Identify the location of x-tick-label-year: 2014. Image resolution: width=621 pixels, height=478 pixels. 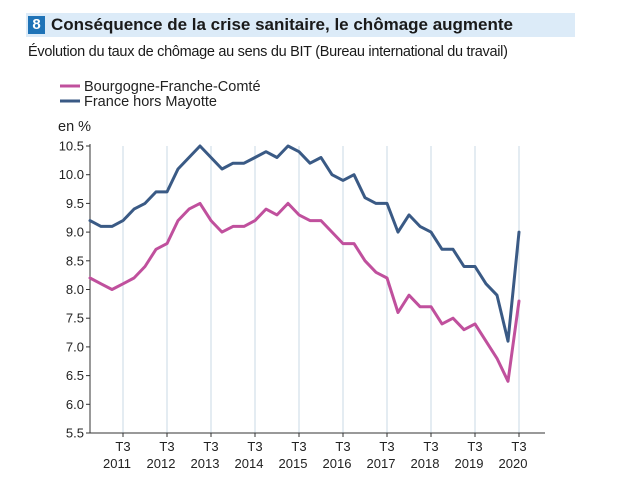
(249, 463).